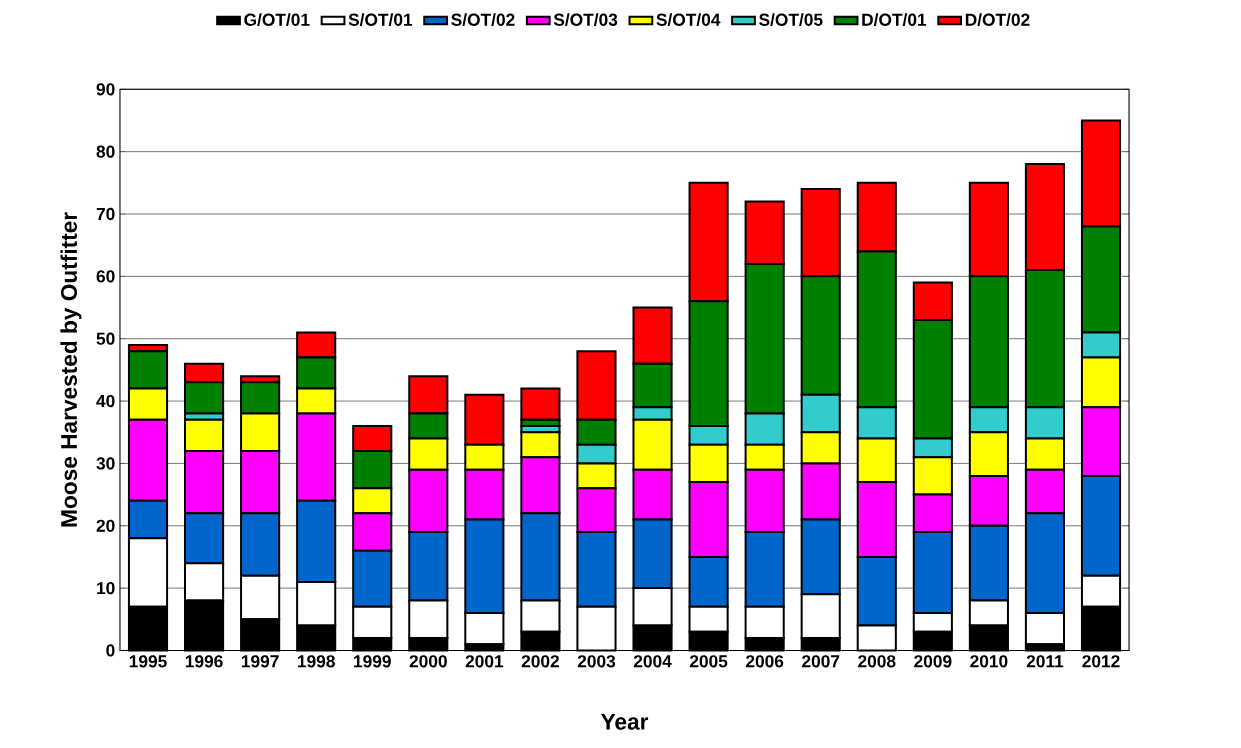 This screenshot has height=748, width=1241. I want to click on x-tick-label: 2001, so click(484, 661).